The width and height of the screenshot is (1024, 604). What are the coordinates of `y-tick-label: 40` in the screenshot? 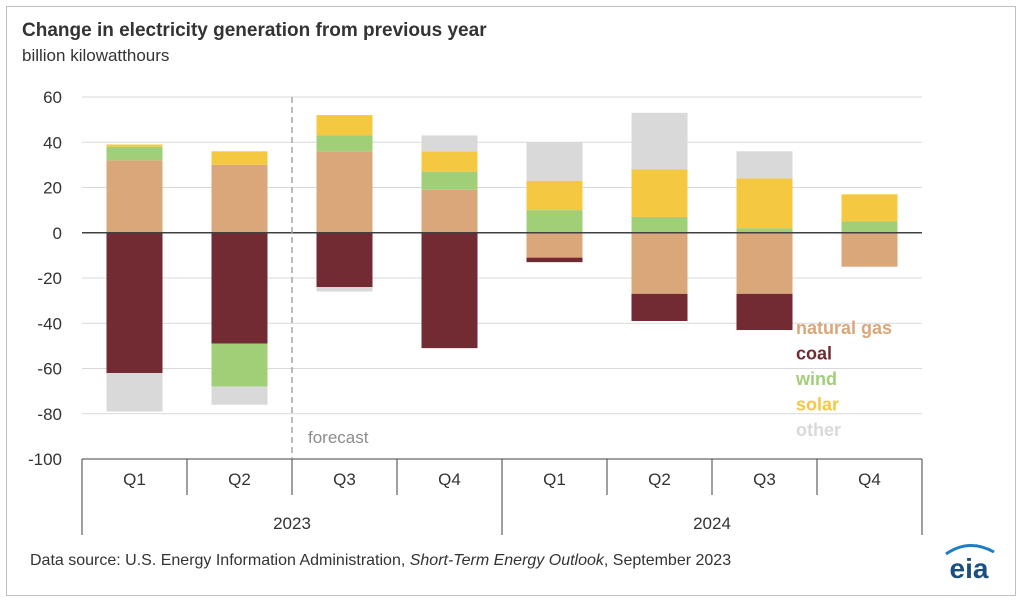 It's located at (52, 142).